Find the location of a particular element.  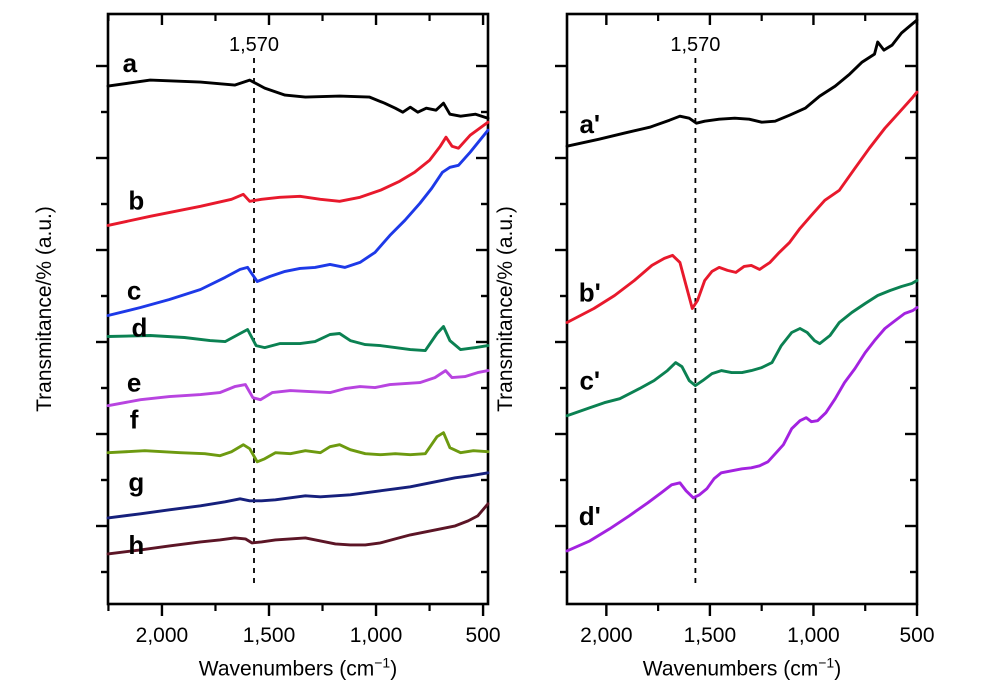

x-axis-title-right: Wavenumbers (cm−1) is located at coordinates (742, 668).